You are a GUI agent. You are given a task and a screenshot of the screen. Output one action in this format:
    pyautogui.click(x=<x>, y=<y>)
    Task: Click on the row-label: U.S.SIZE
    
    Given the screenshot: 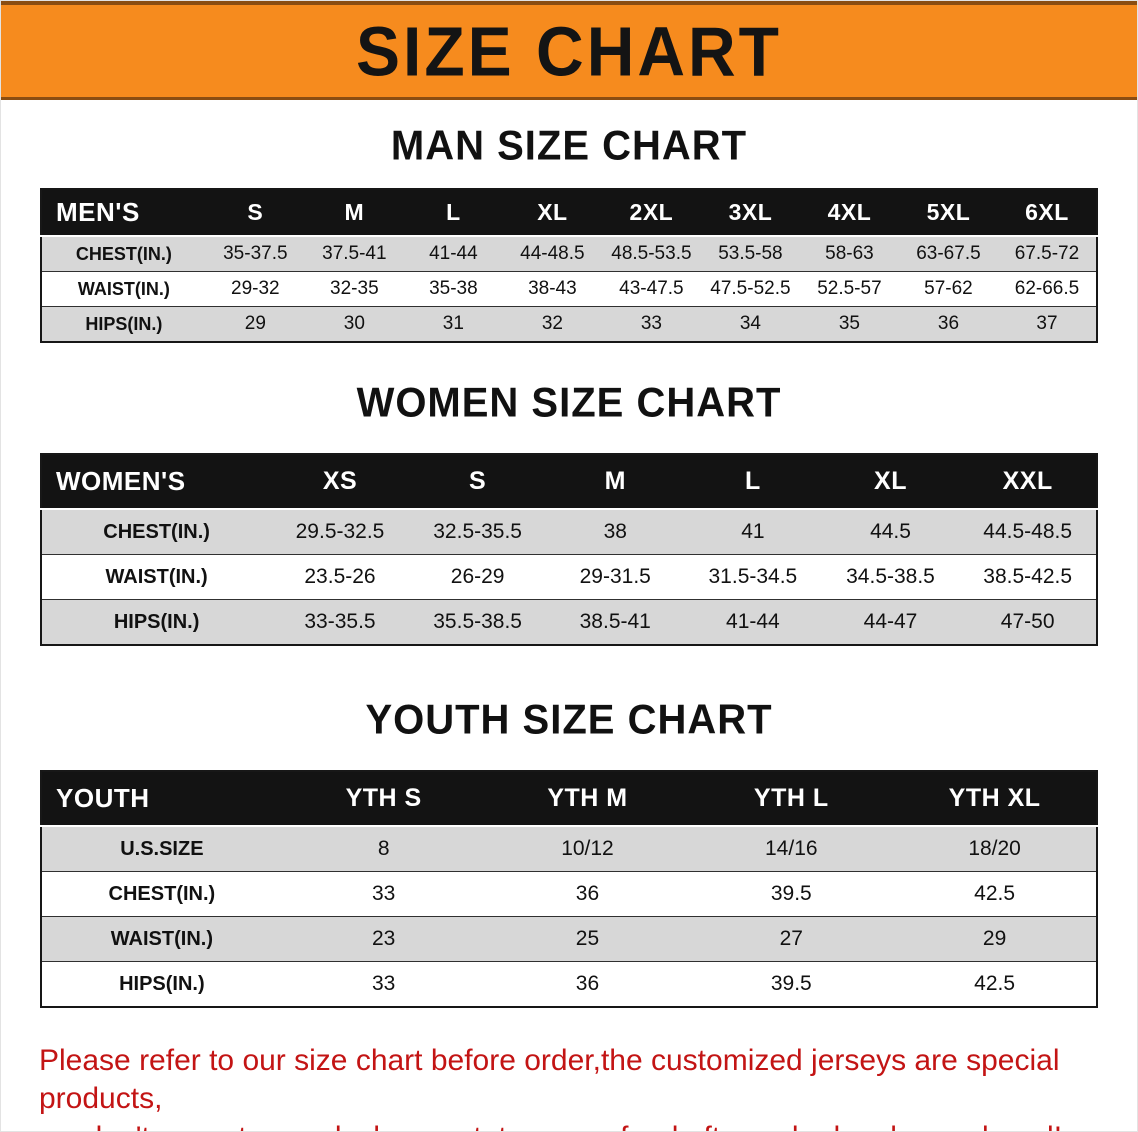 What is the action you would take?
    pyautogui.click(x=161, y=848)
    